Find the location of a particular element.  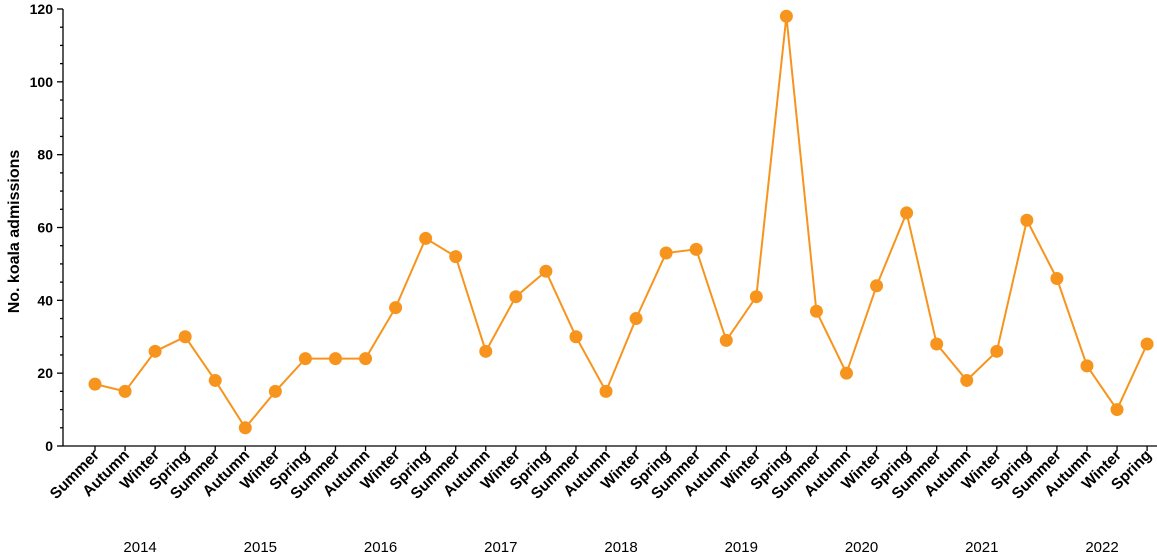

year-labels: 2014 2015 2016 2017 2018 2019 2020 2021 2022 is located at coordinates (620, 547).